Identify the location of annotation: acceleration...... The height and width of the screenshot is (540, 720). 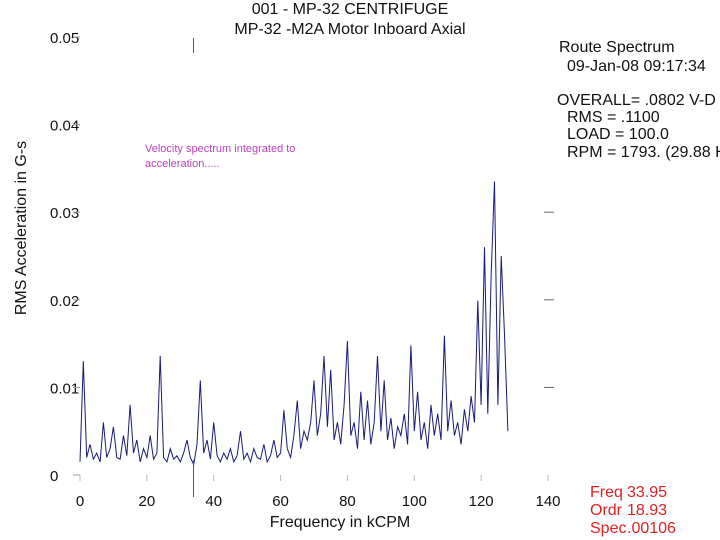
(182, 164).